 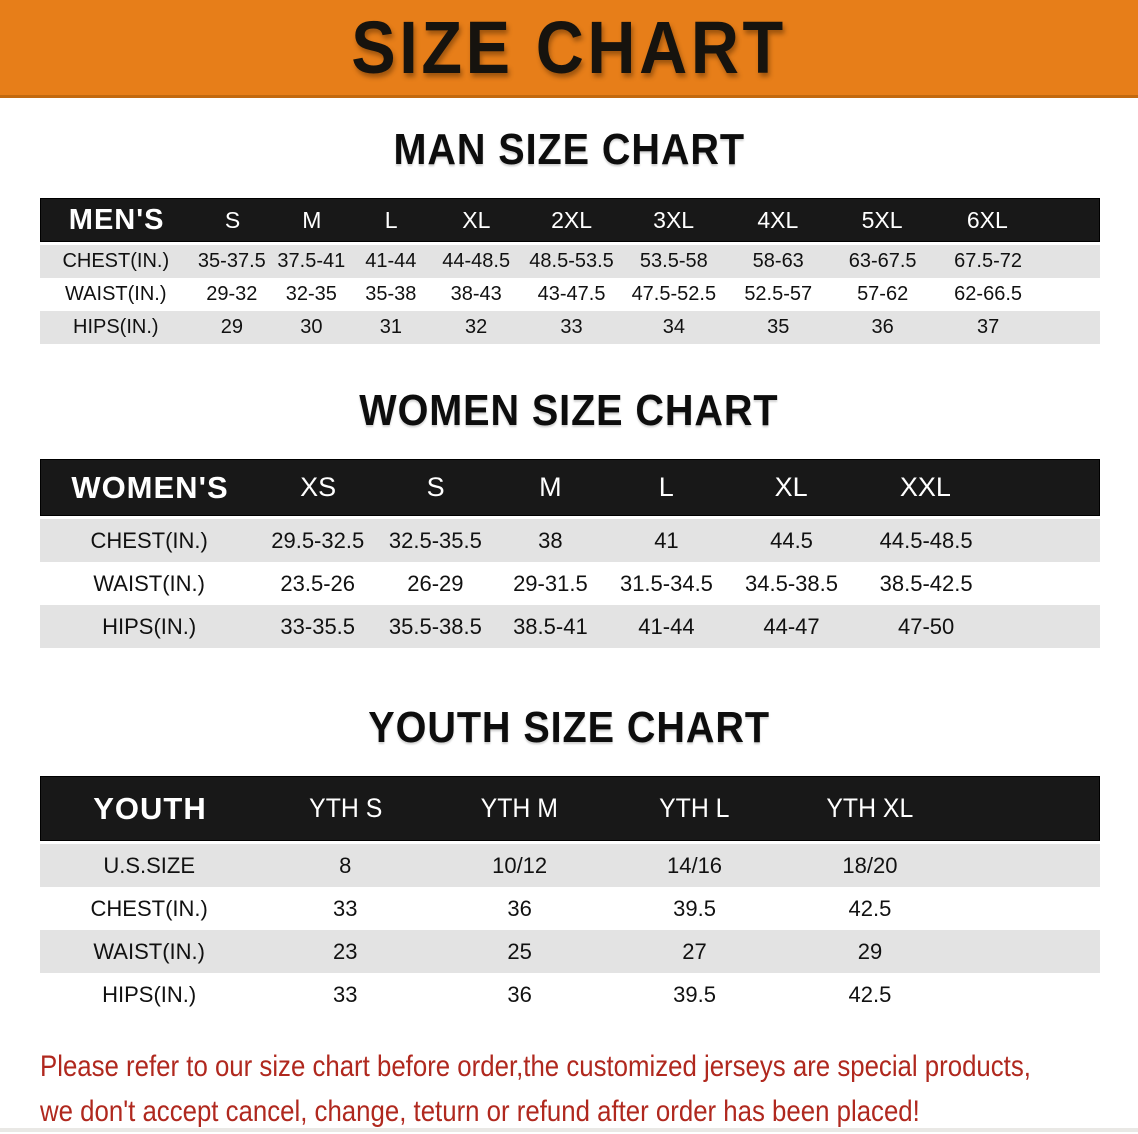 What do you see at coordinates (231, 261) in the screenshot?
I see `size-value: 35-37.5` at bounding box center [231, 261].